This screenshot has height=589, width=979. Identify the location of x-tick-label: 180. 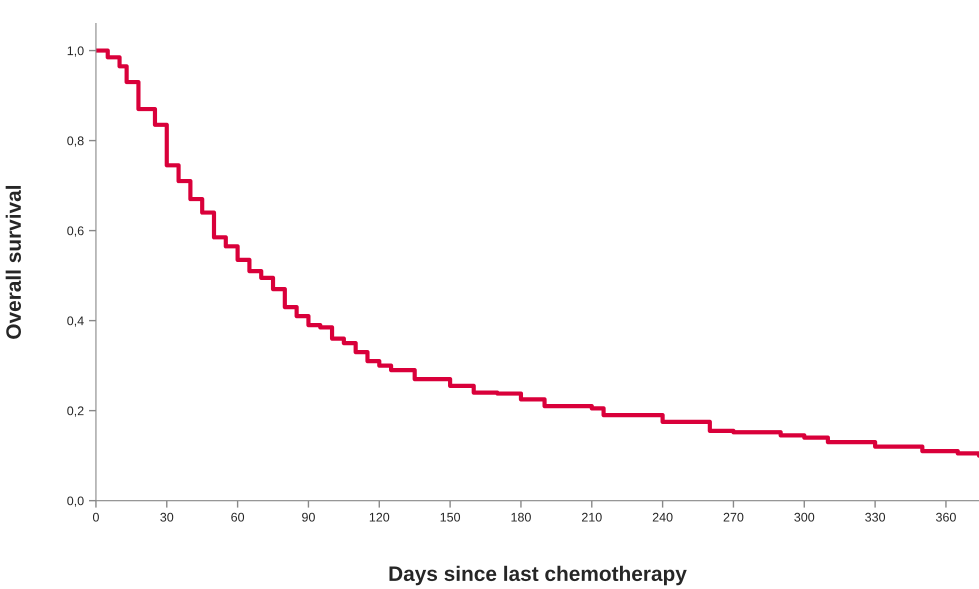
(521, 517).